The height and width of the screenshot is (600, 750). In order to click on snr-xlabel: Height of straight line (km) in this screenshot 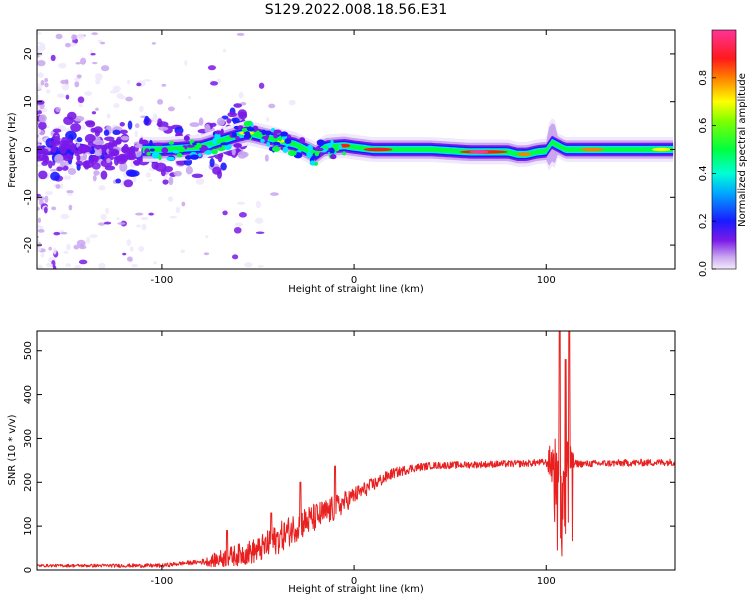, I will do `click(356, 589)`.